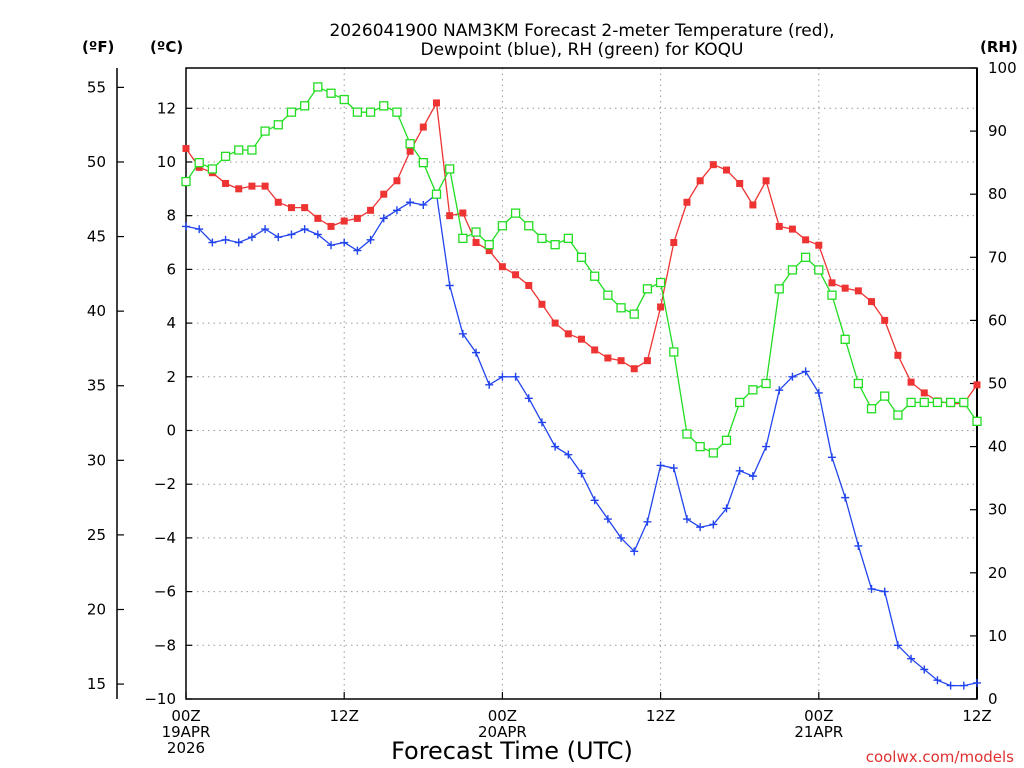 This screenshot has width=1024, height=768. What do you see at coordinates (502, 732) in the screenshot?
I see `time-tick-label: 20APR` at bounding box center [502, 732].